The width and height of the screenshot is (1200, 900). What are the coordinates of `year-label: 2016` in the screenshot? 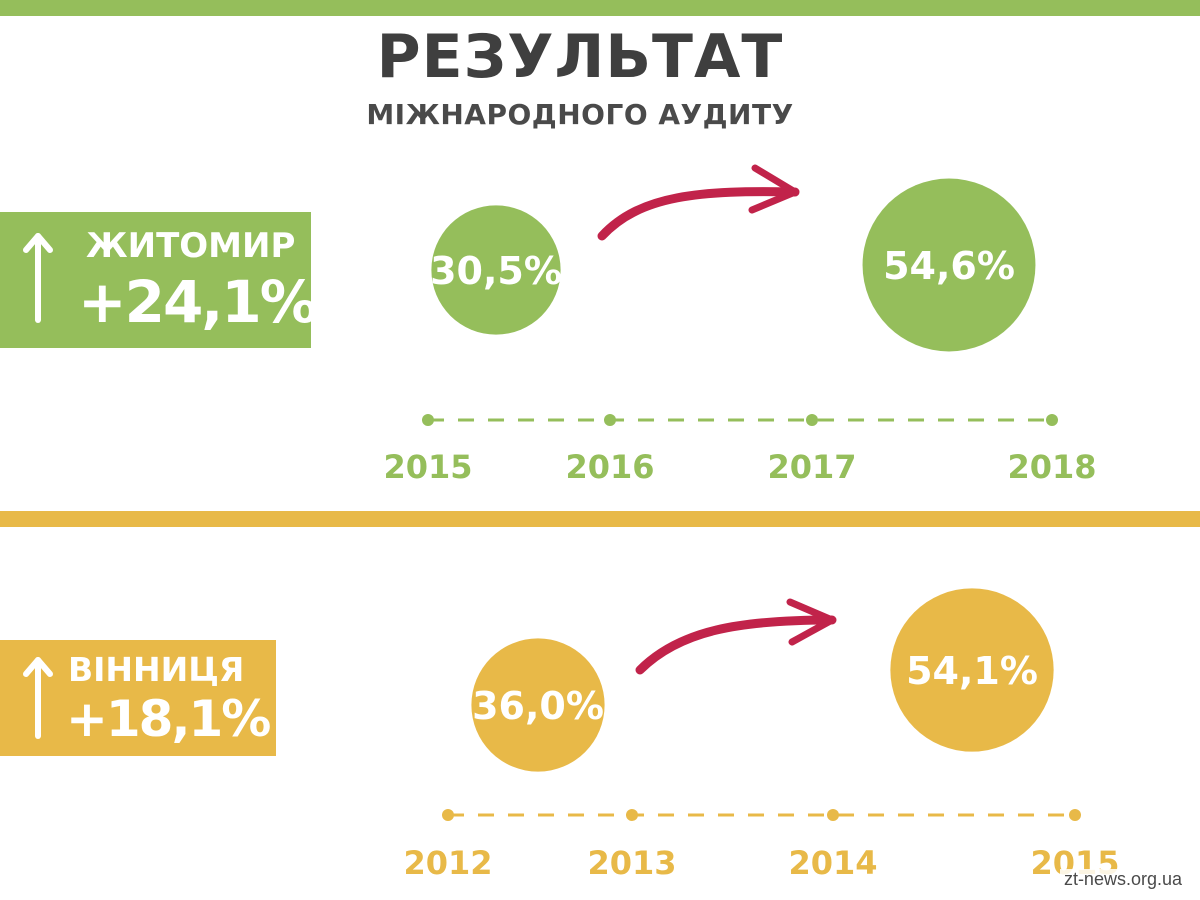 It's located at (609, 467).